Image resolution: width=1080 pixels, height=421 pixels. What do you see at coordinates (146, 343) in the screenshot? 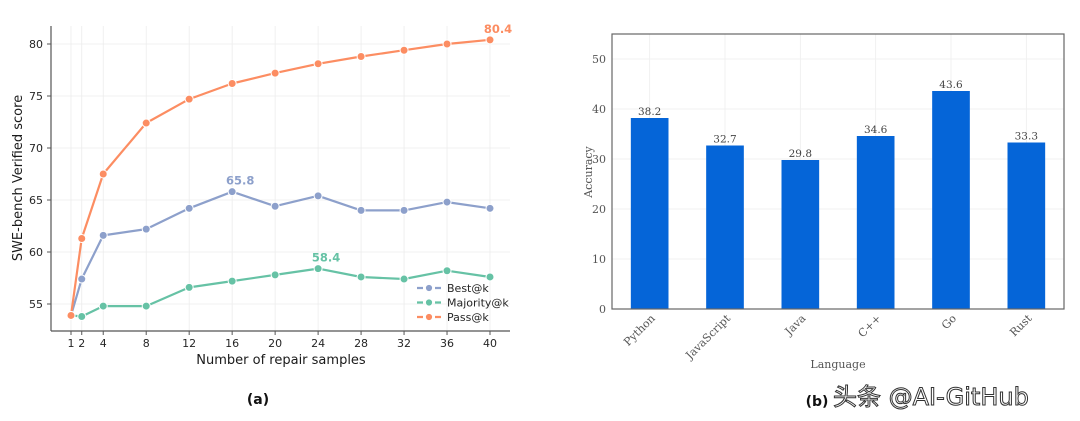
I see `x-tick-label: 8` at bounding box center [146, 343].